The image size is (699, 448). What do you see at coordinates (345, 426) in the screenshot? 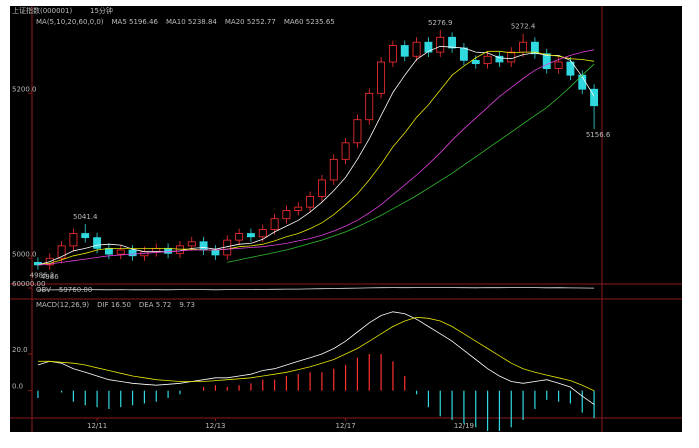
I see `x-tick-label: 12/17` at bounding box center [345, 426].